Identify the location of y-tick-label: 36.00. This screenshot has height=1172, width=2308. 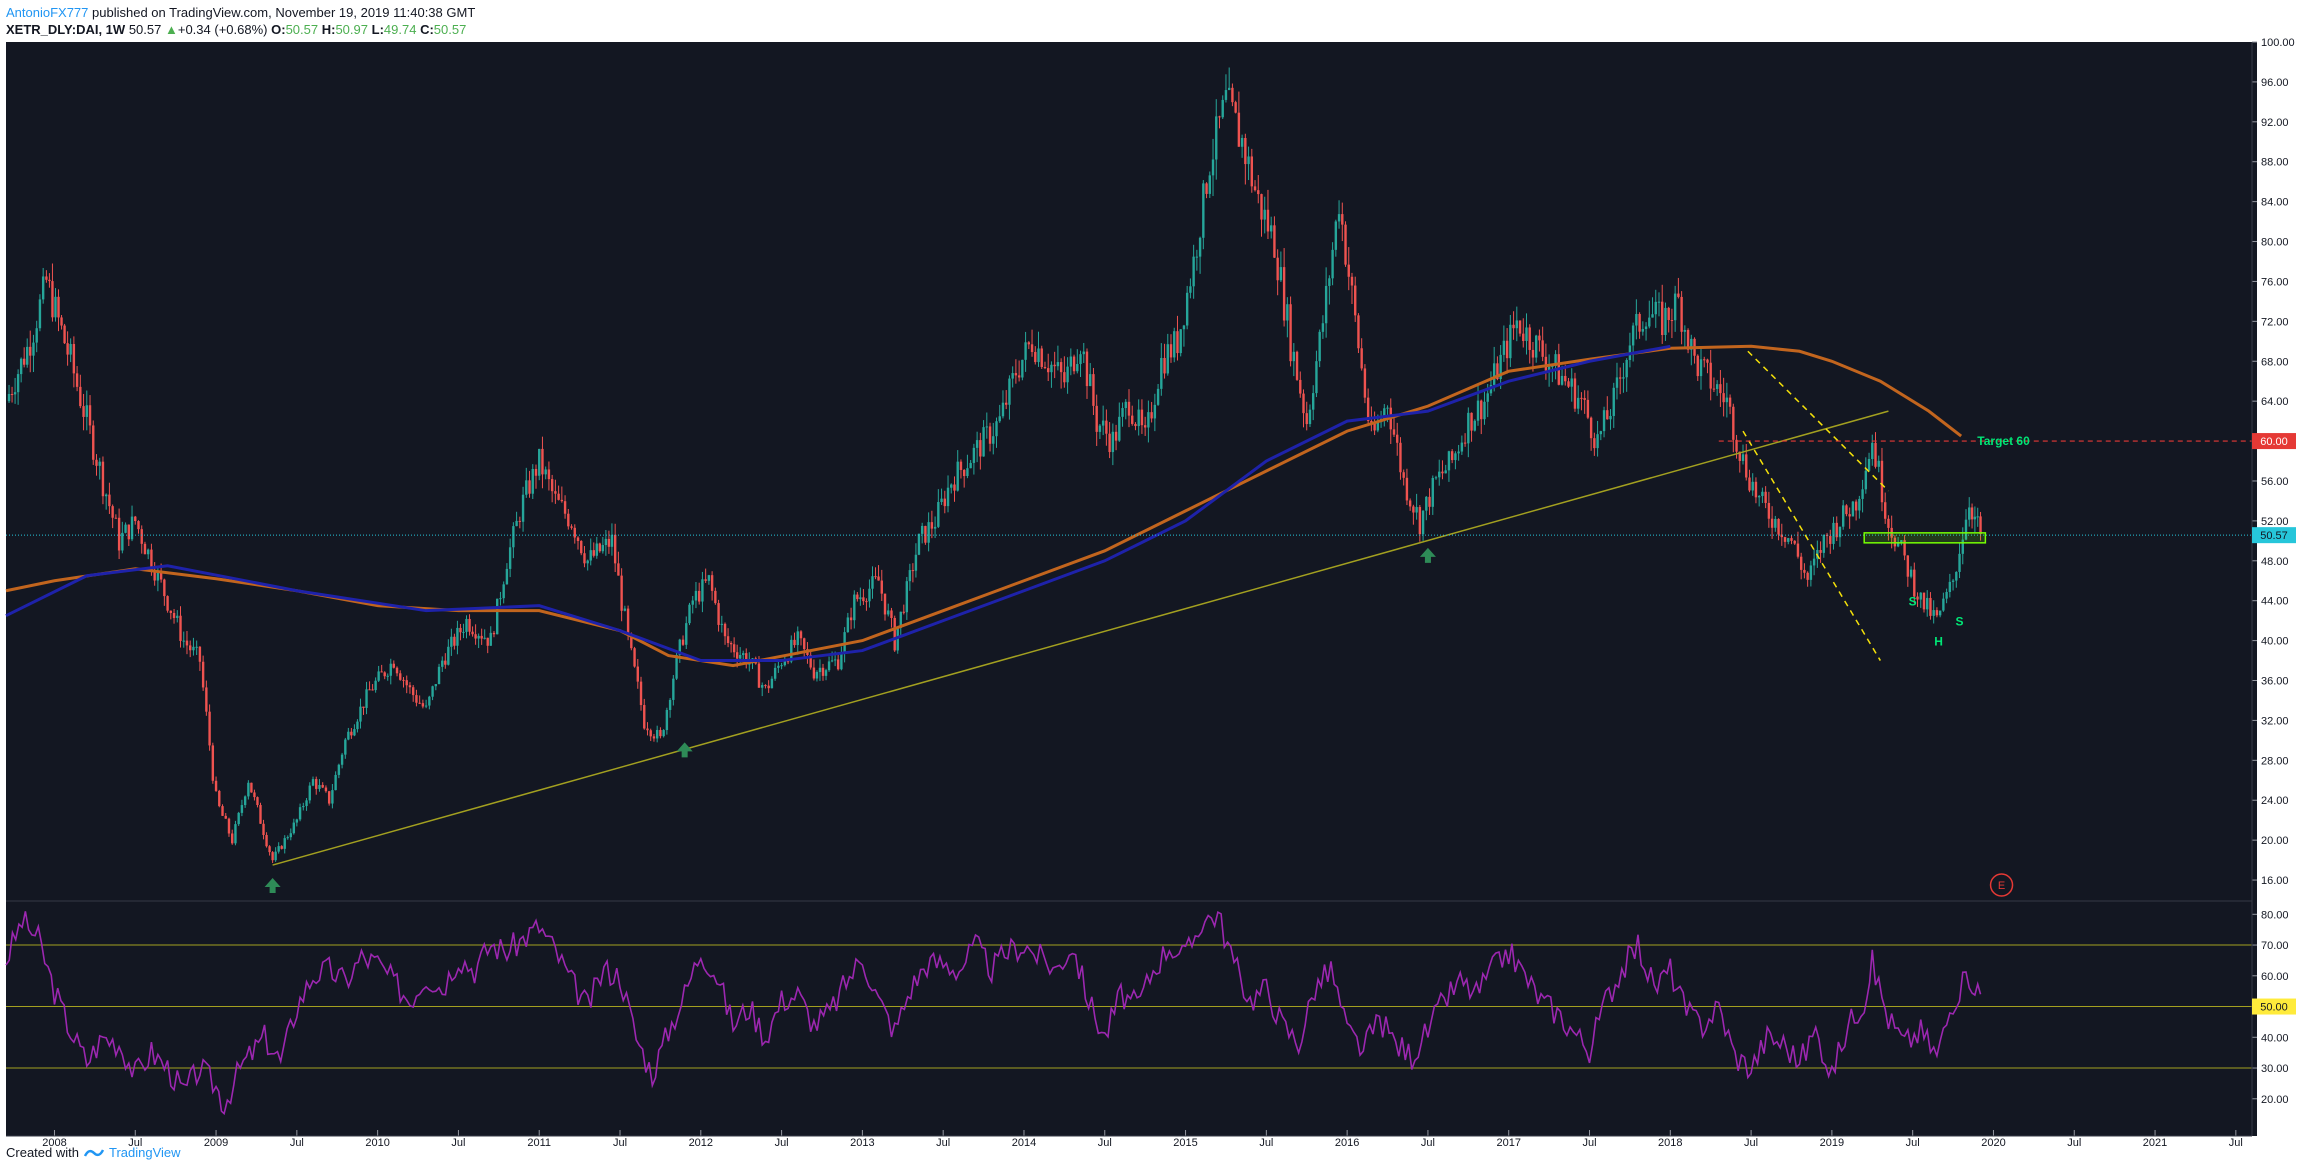
(2275, 682).